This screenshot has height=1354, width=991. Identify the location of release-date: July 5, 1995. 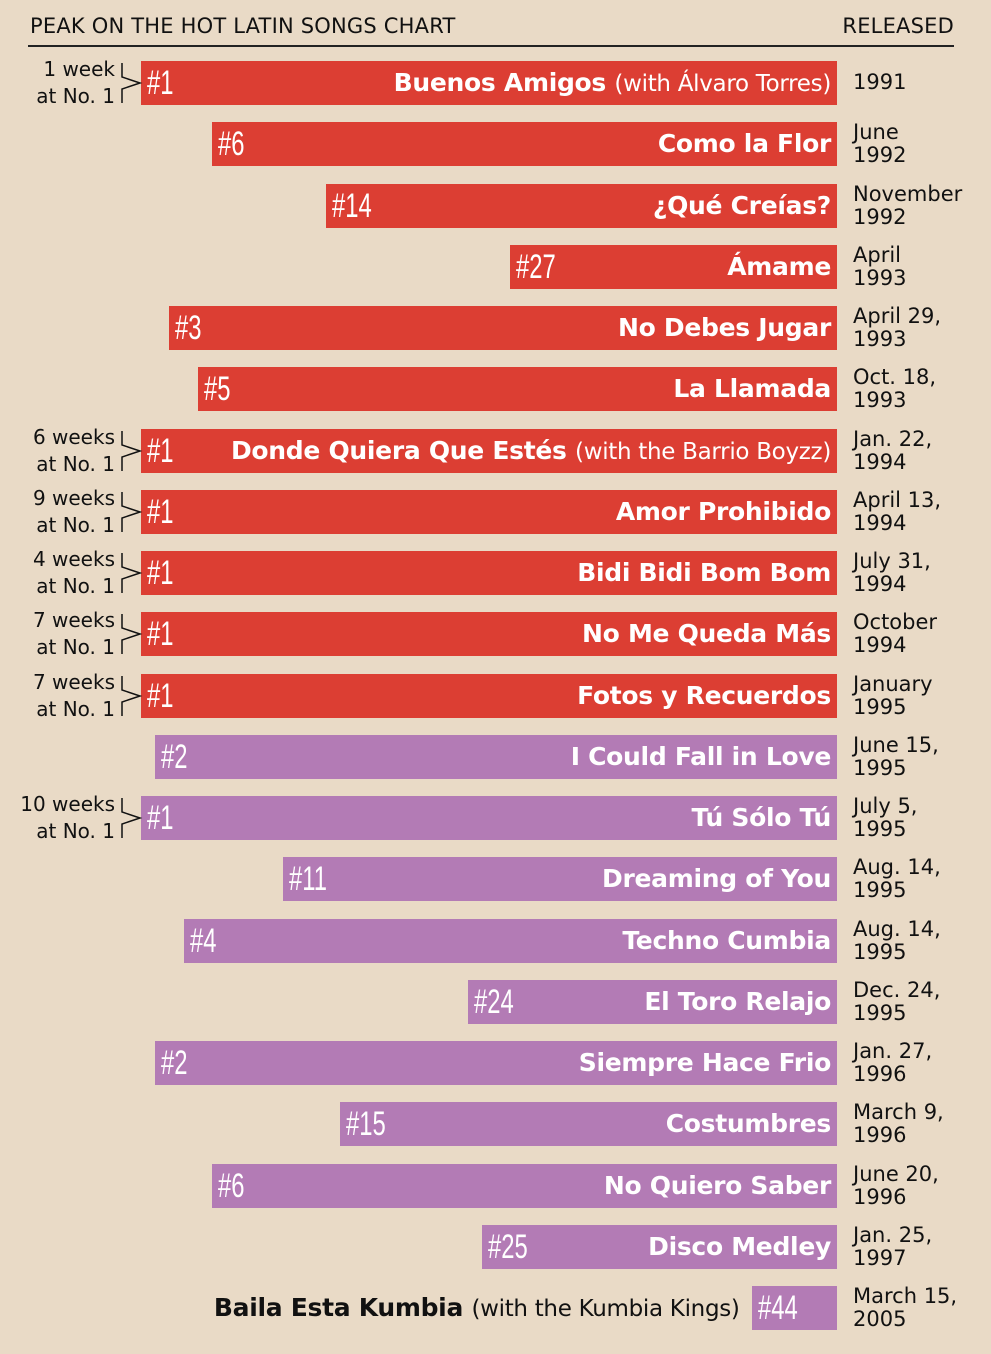
(885, 818).